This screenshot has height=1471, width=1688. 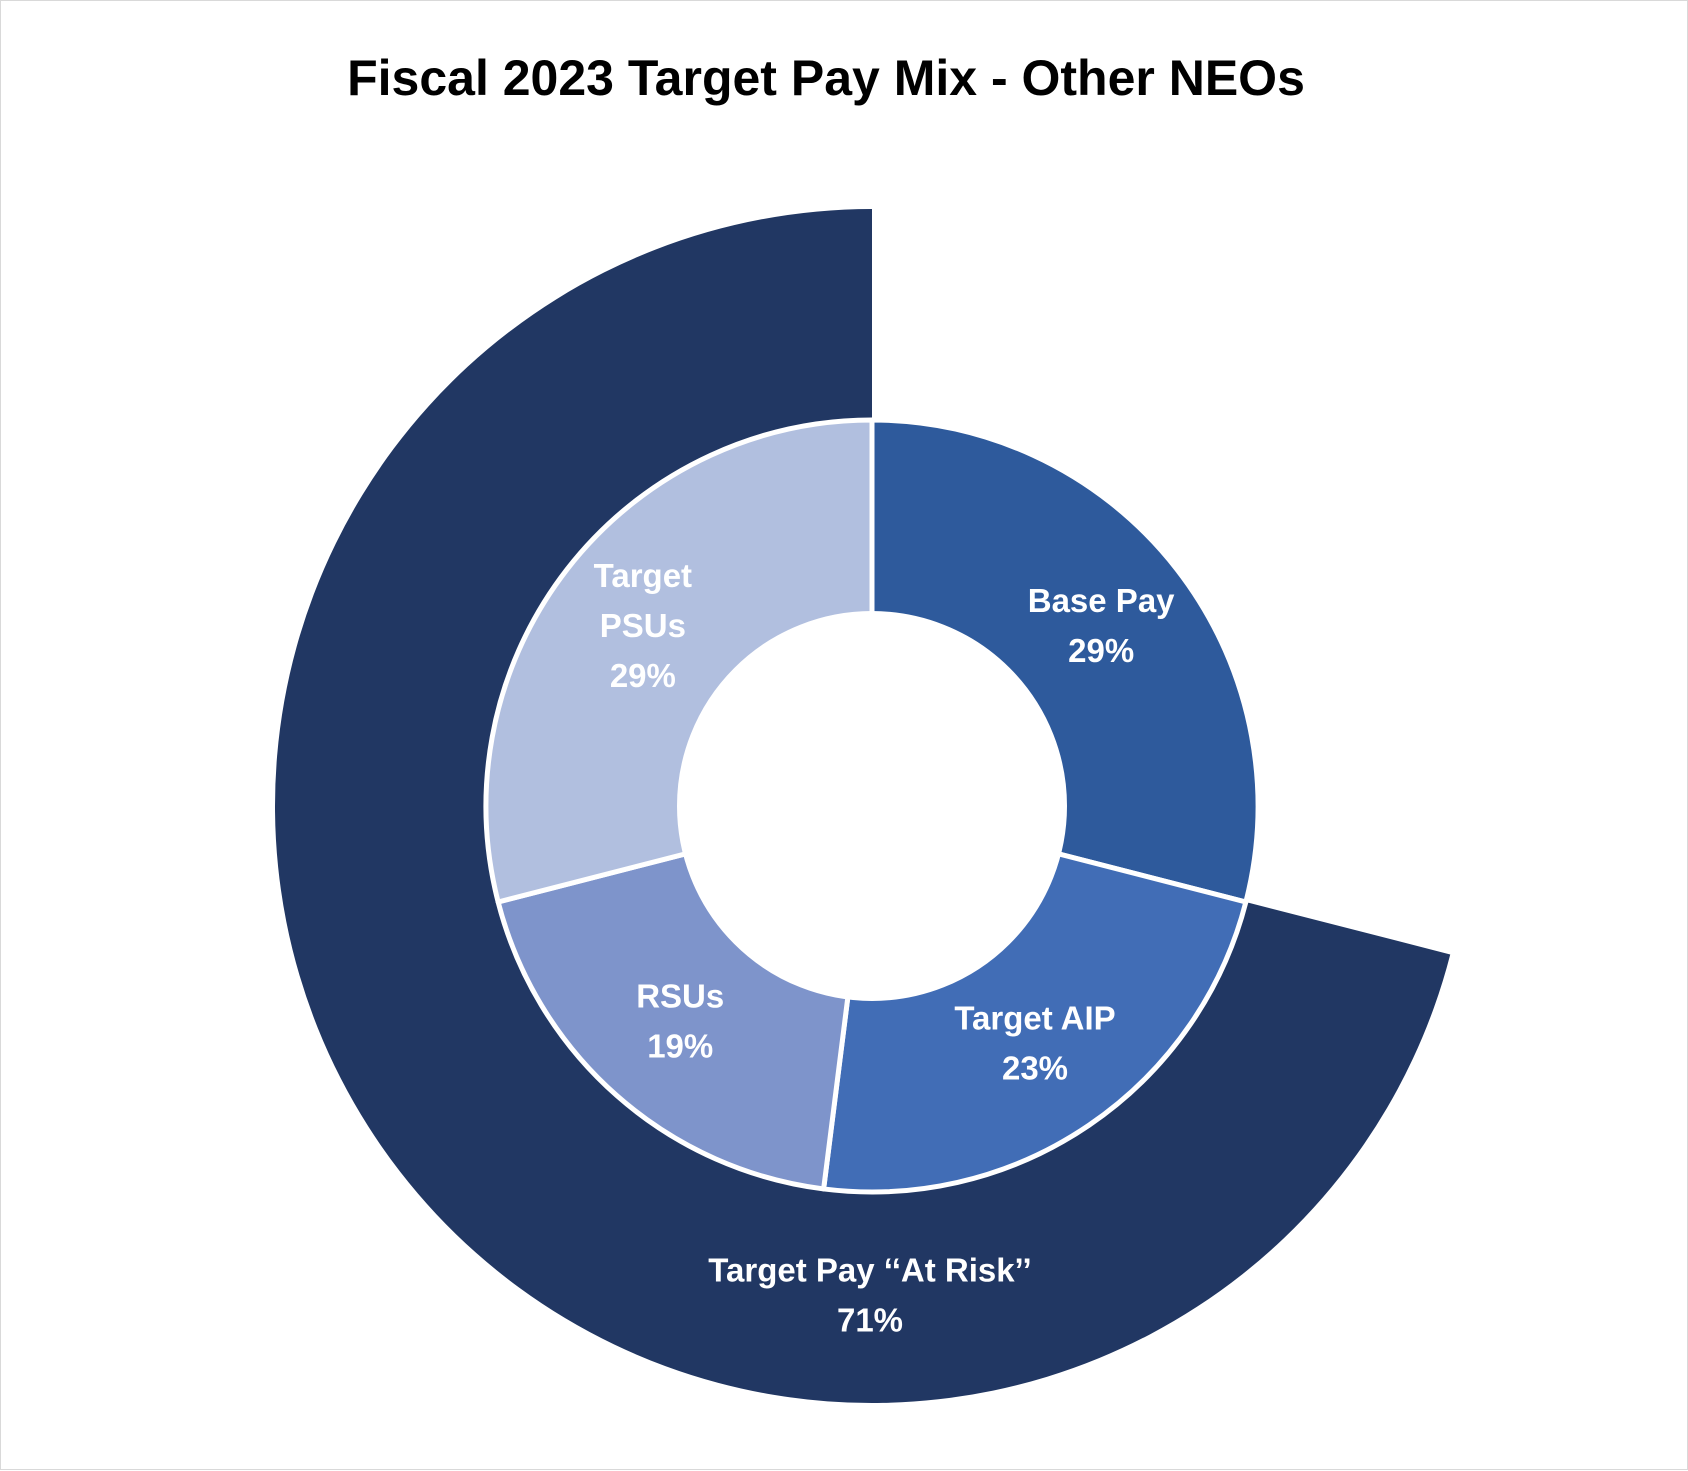 What do you see at coordinates (680, 995) in the screenshot?
I see `label-rsus-label: RSUs` at bounding box center [680, 995].